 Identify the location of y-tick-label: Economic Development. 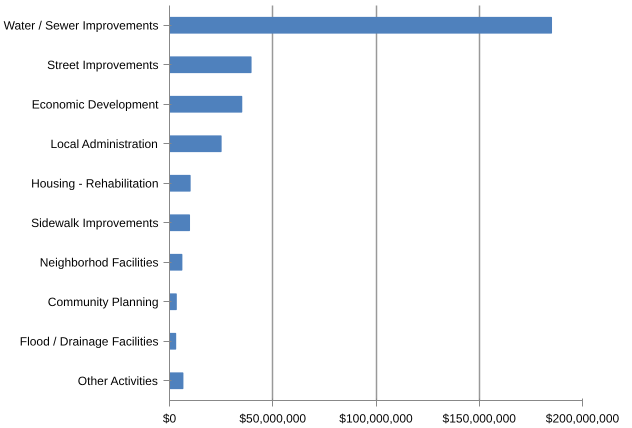
(96, 104).